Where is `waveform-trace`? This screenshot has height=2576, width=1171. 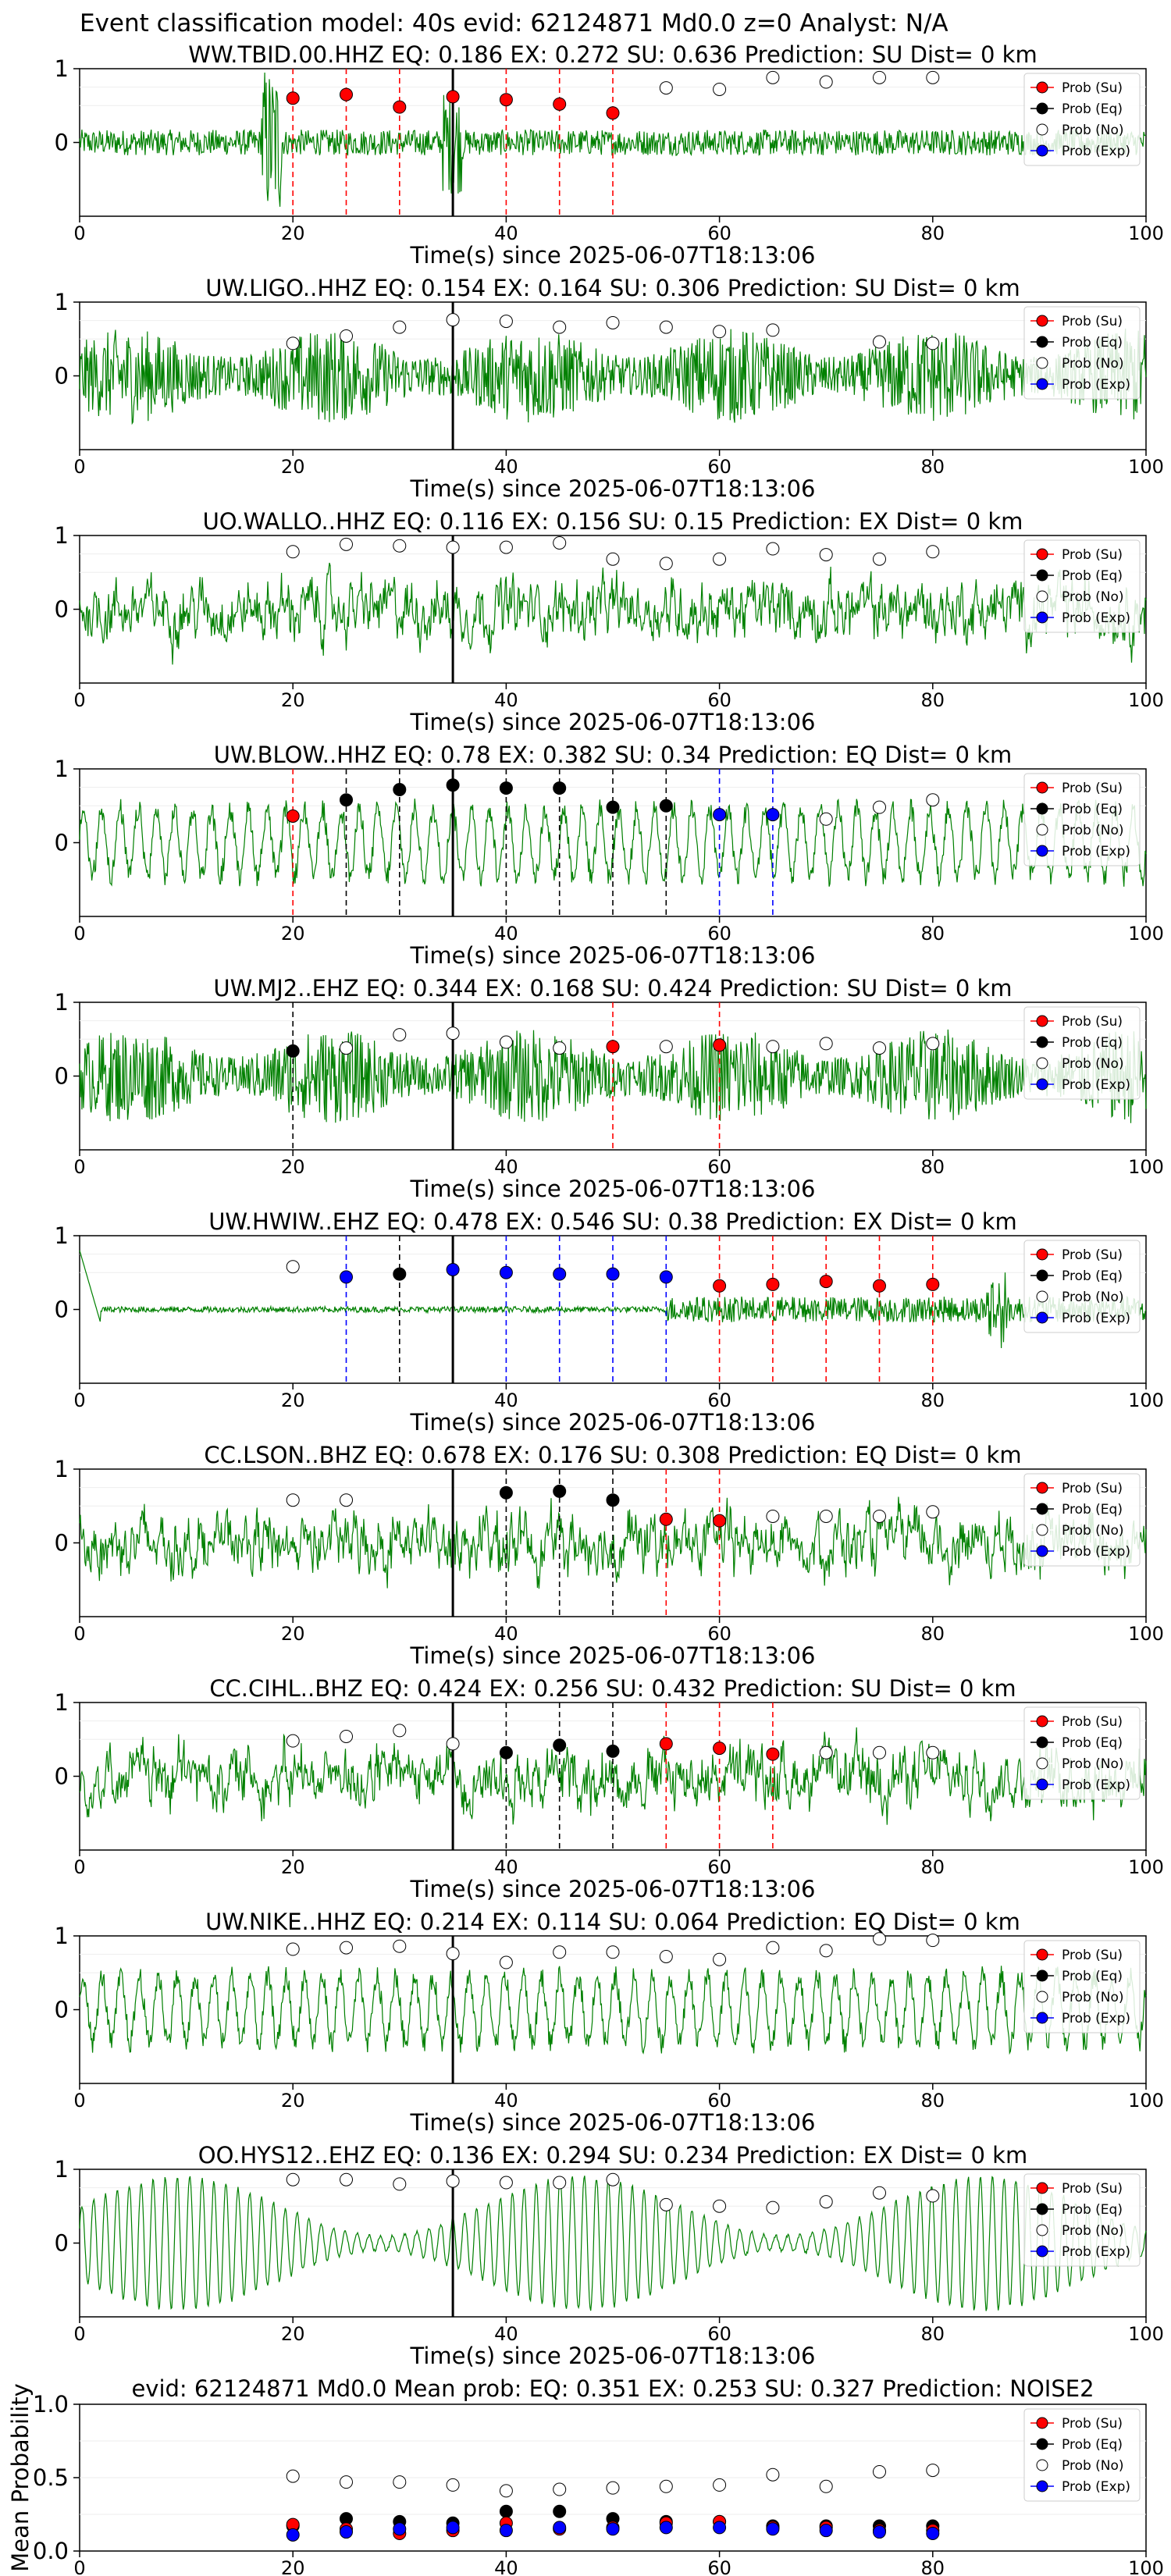
waveform-trace is located at coordinates (613, 2010).